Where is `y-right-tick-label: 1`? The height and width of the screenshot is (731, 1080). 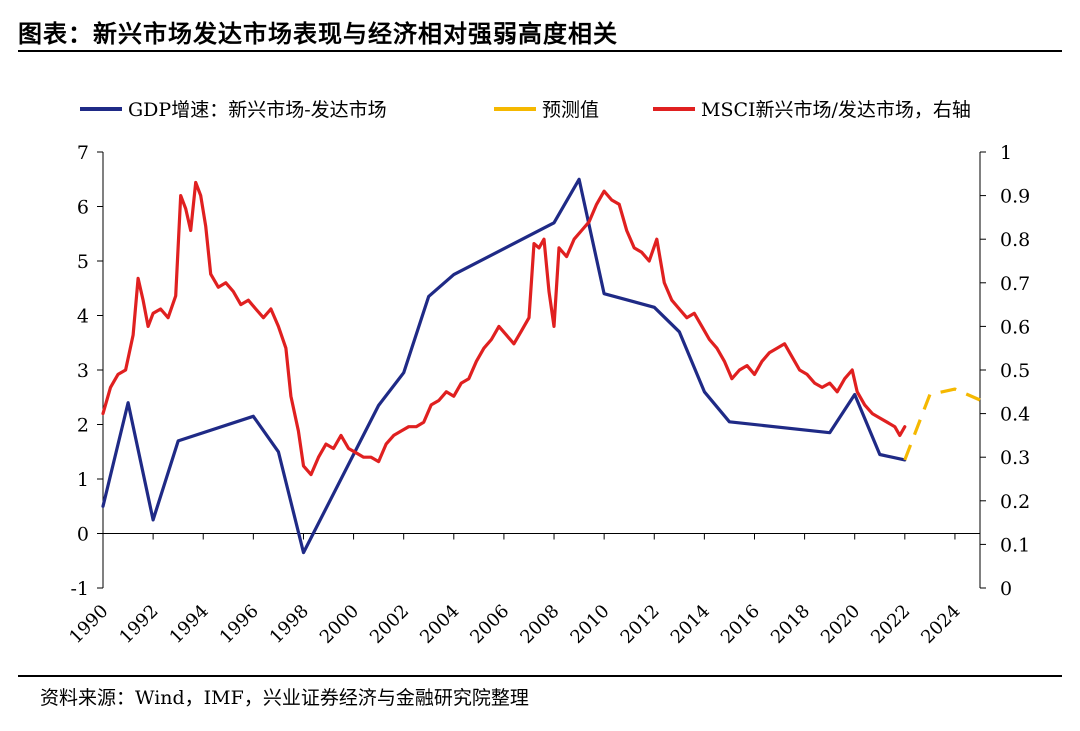 y-right-tick-label: 1 is located at coordinates (1006, 153).